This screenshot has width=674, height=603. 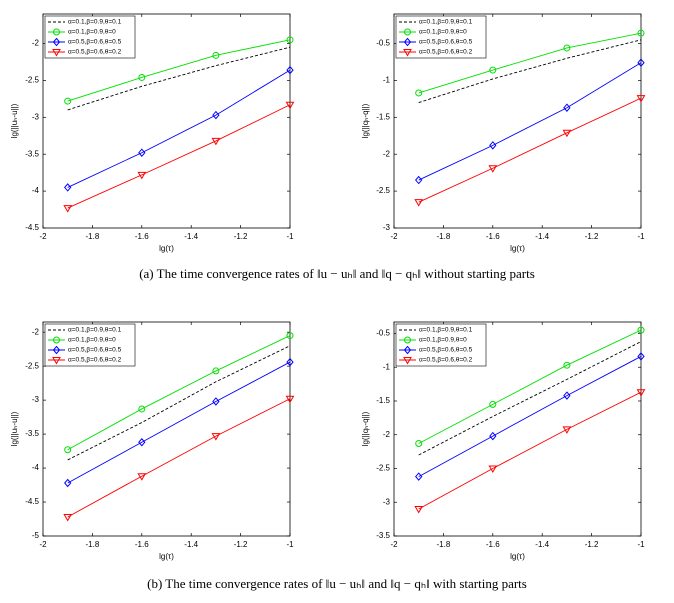 I want to click on y-tick-label: -4.5, so click(x=32, y=501).